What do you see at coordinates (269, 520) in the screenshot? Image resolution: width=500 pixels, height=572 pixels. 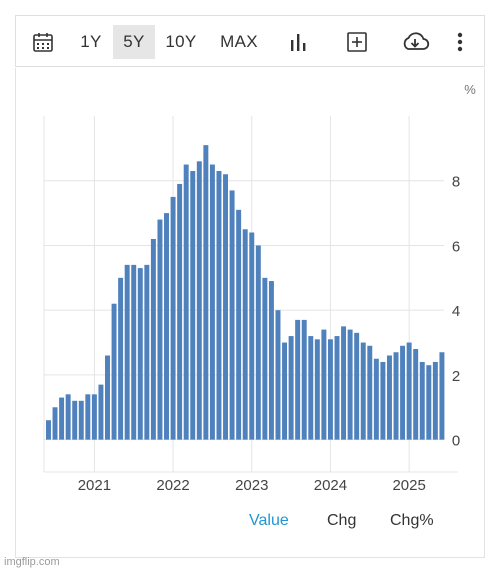 I see `tab-value: Value` at bounding box center [269, 520].